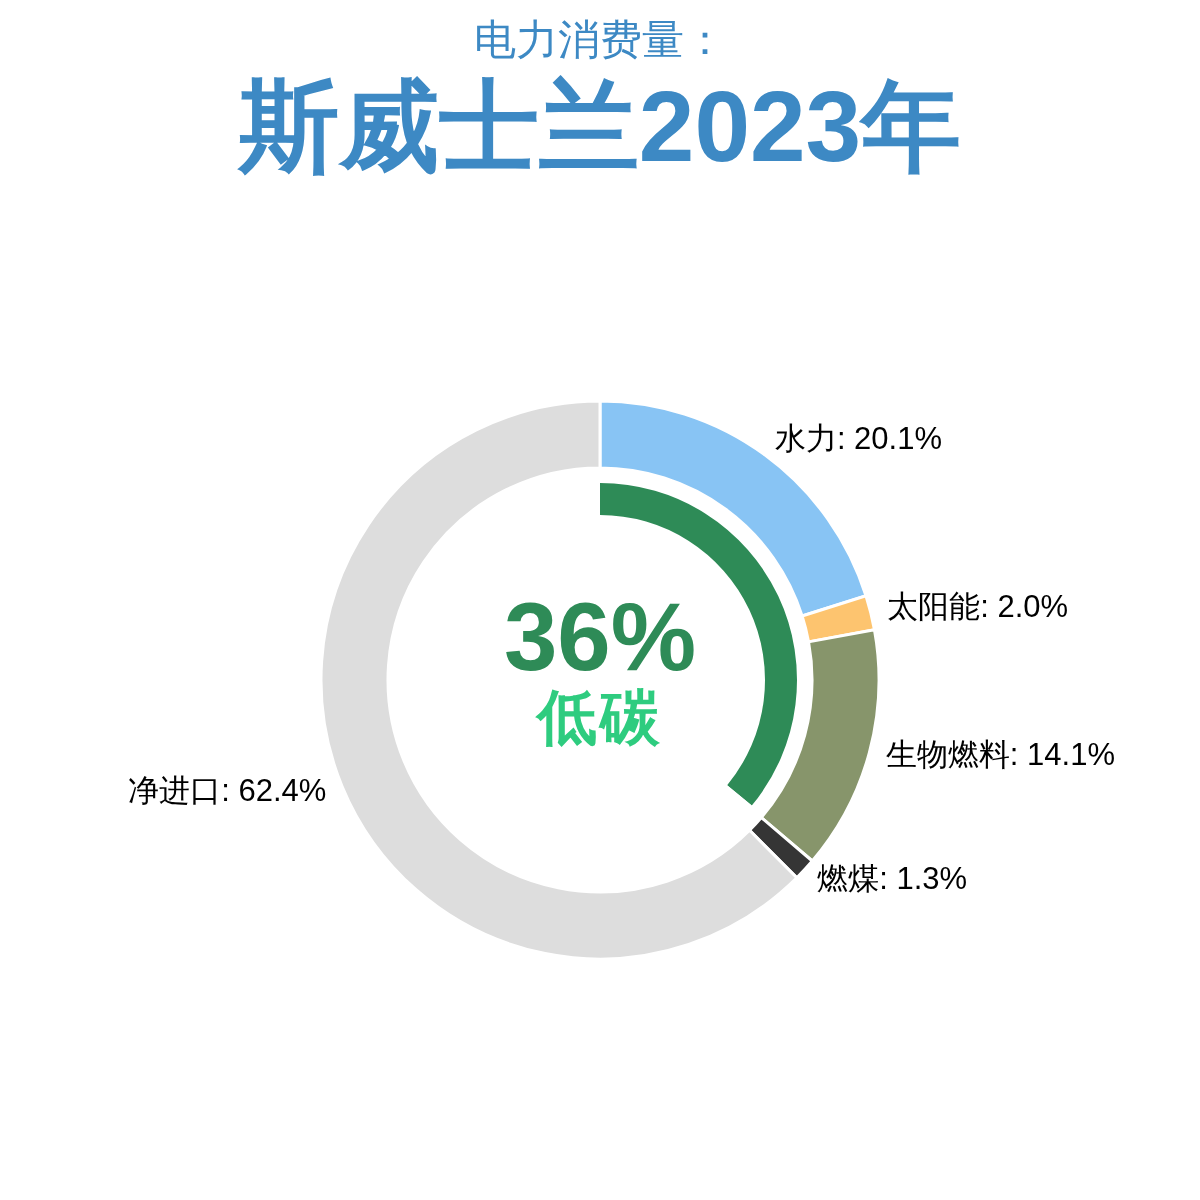 This screenshot has height=1200, width=1200. I want to click on slice-label: 太阳能: 2.0%, so click(978, 606).